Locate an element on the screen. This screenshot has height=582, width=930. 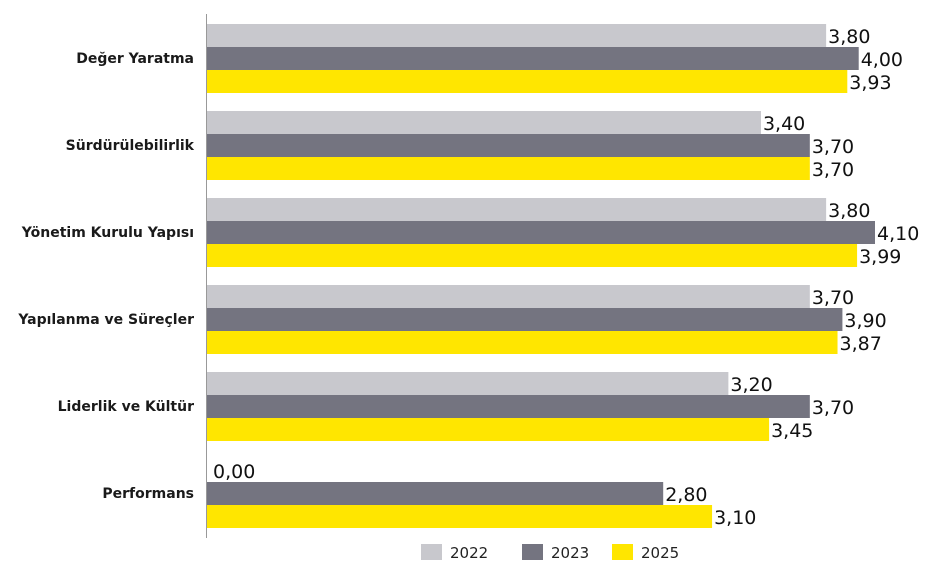
data-label-2023-cat-1: 3,70 is located at coordinates (833, 147).